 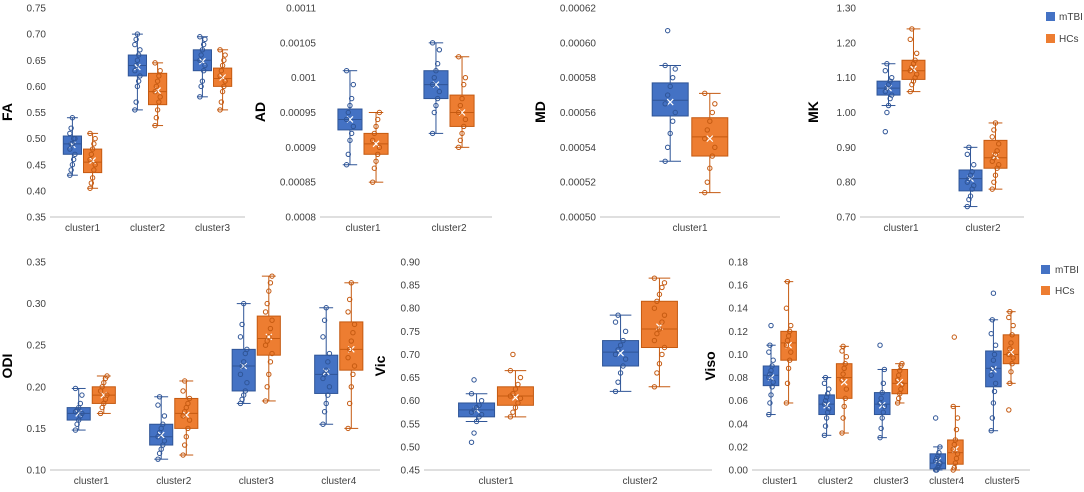 I want to click on y-tick-label: 0.02, so click(x=739, y=447).